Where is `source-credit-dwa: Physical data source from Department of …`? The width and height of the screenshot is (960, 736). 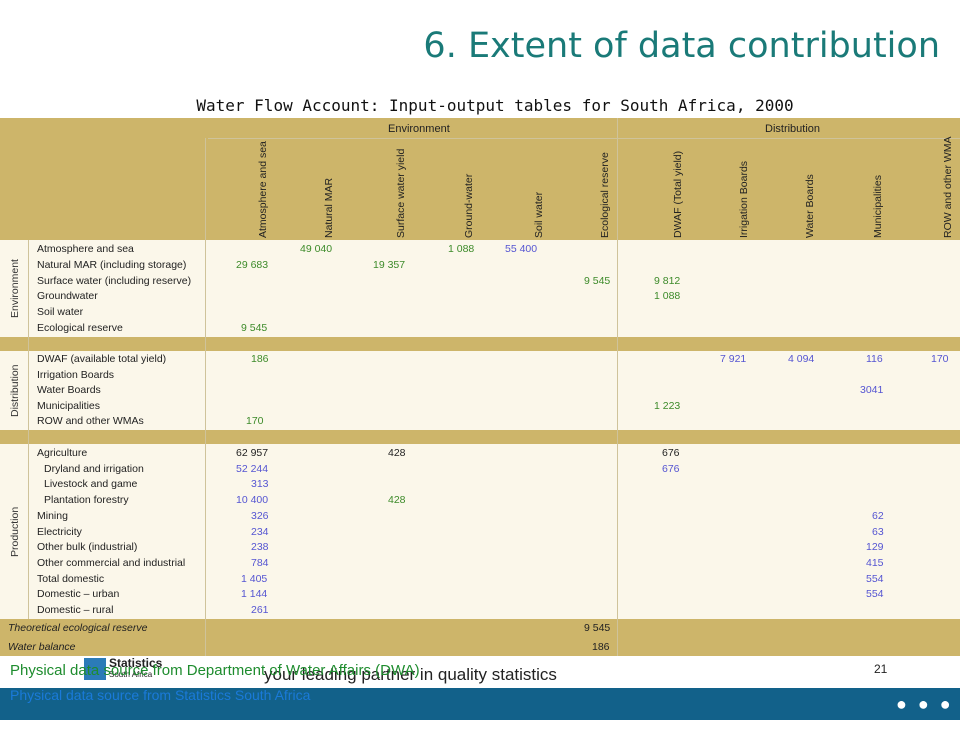 source-credit-dwa: Physical data source from Department of … is located at coordinates (215, 670).